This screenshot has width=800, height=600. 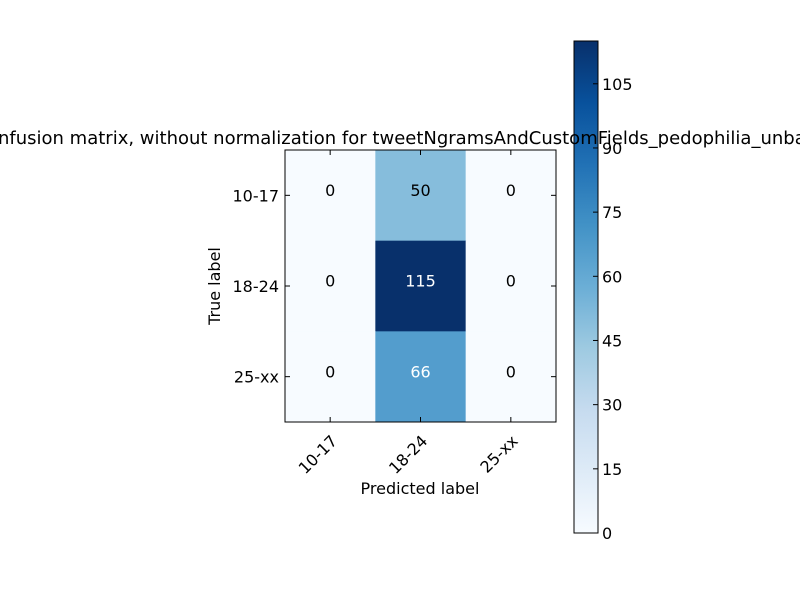 I want to click on colorbar-tick-label: 45, so click(x=612, y=340).